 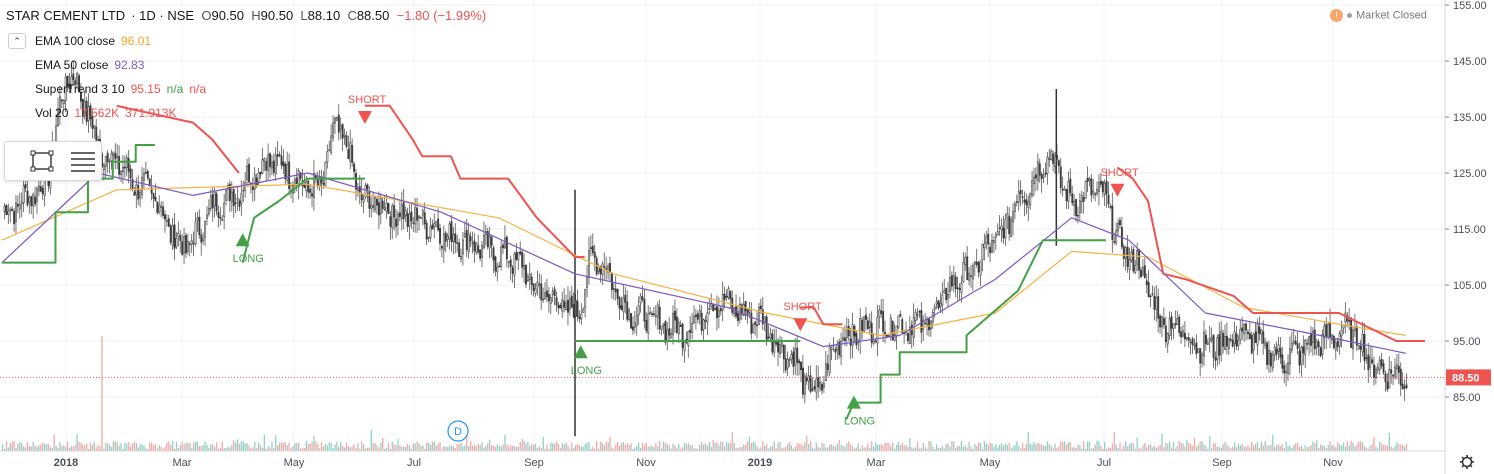 I want to click on indicator-value: n/a, so click(x=198, y=89).